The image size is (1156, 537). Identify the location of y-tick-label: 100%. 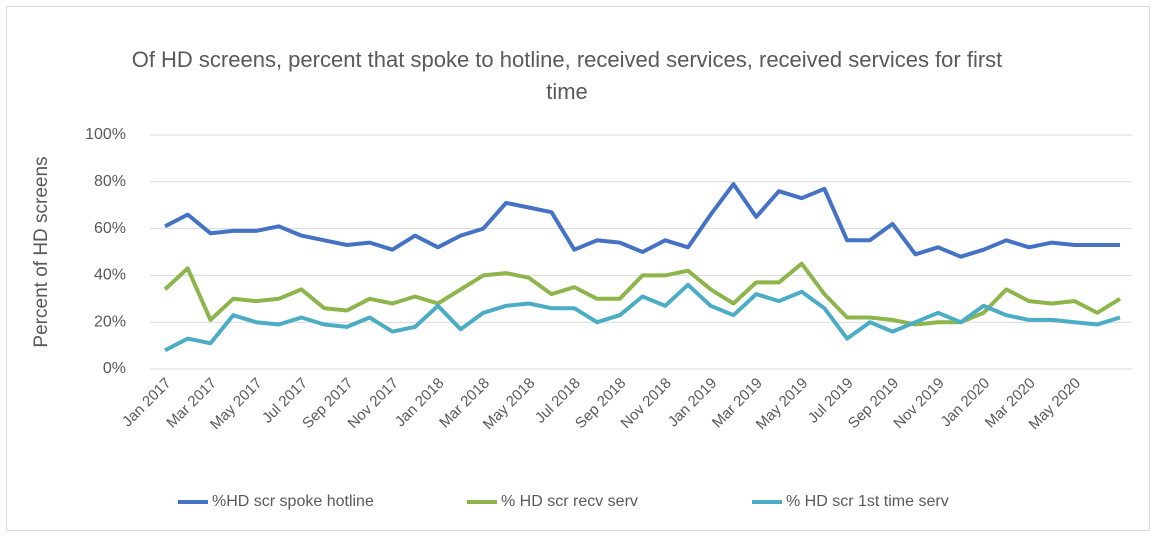
(105, 134).